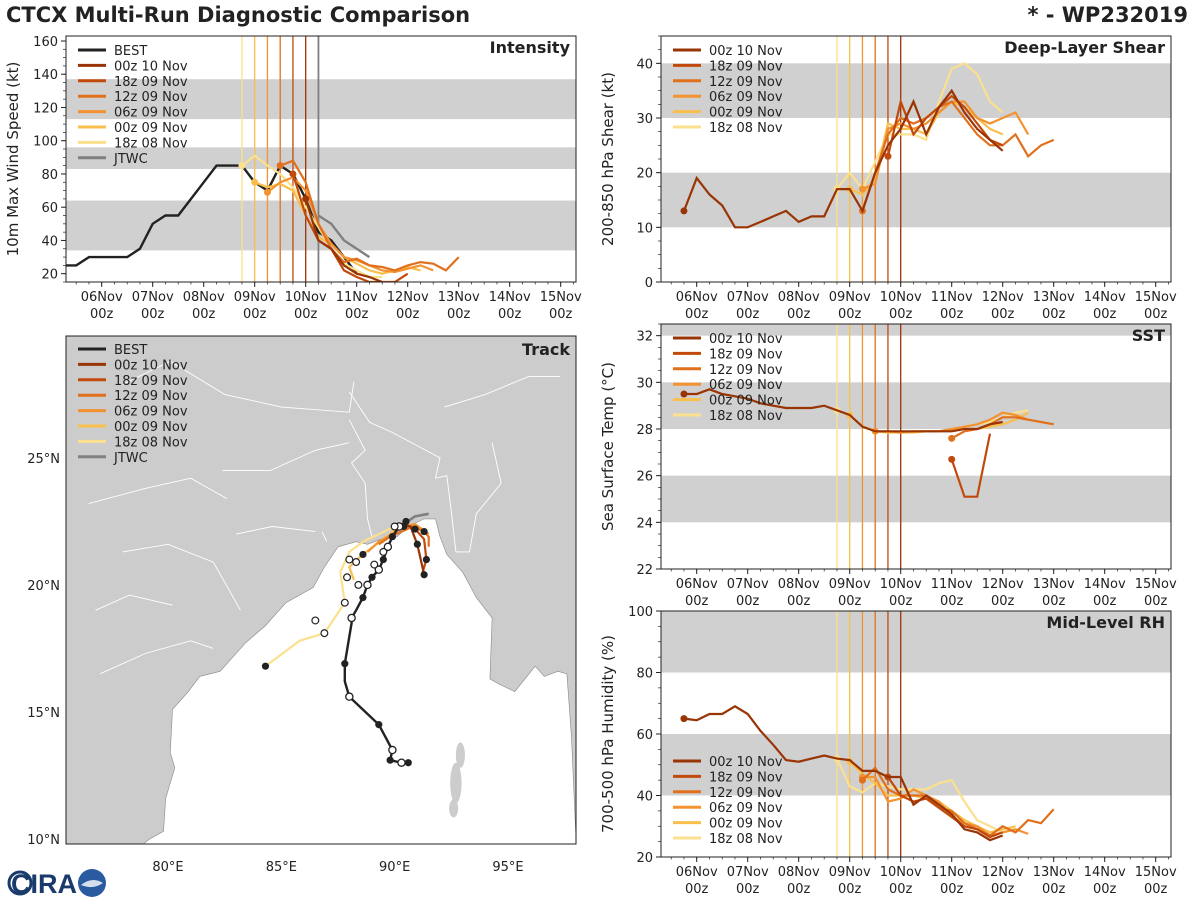 This screenshot has height=904, width=1200. I want to click on map-lat-label: 10°N, so click(43, 840).